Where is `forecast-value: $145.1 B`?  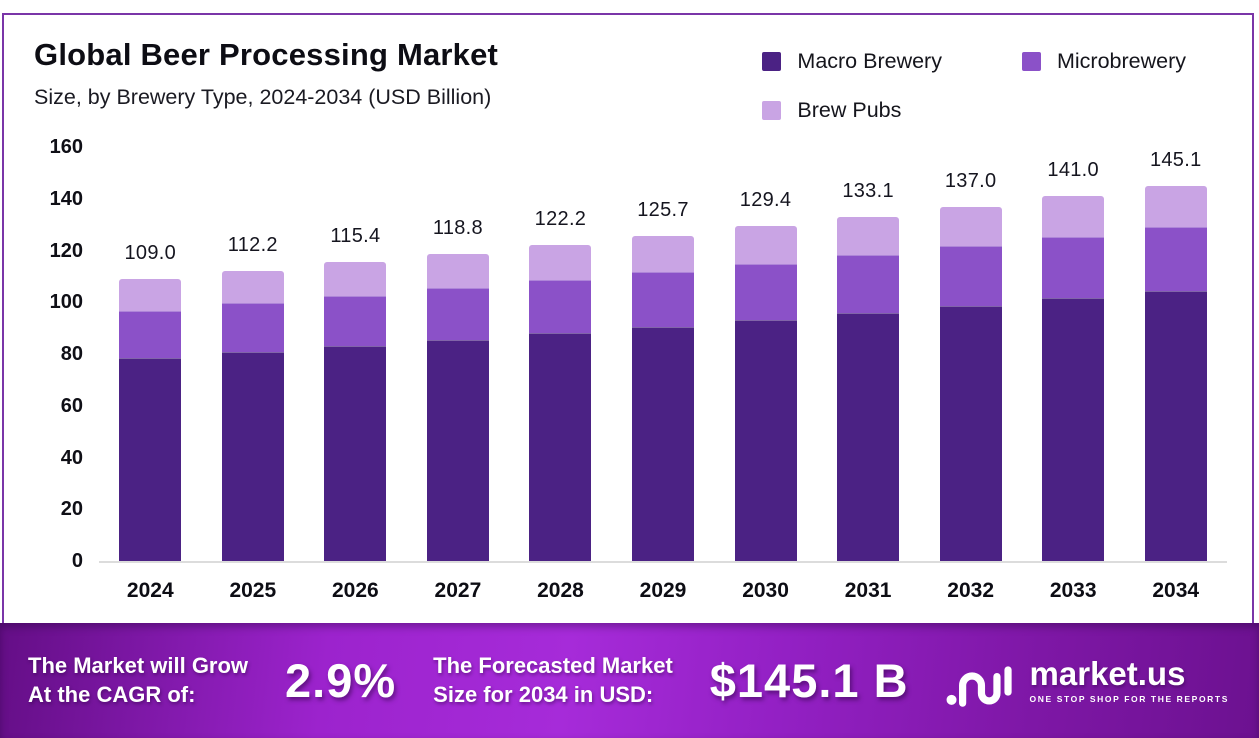
forecast-value: $145.1 B is located at coordinates (809, 680).